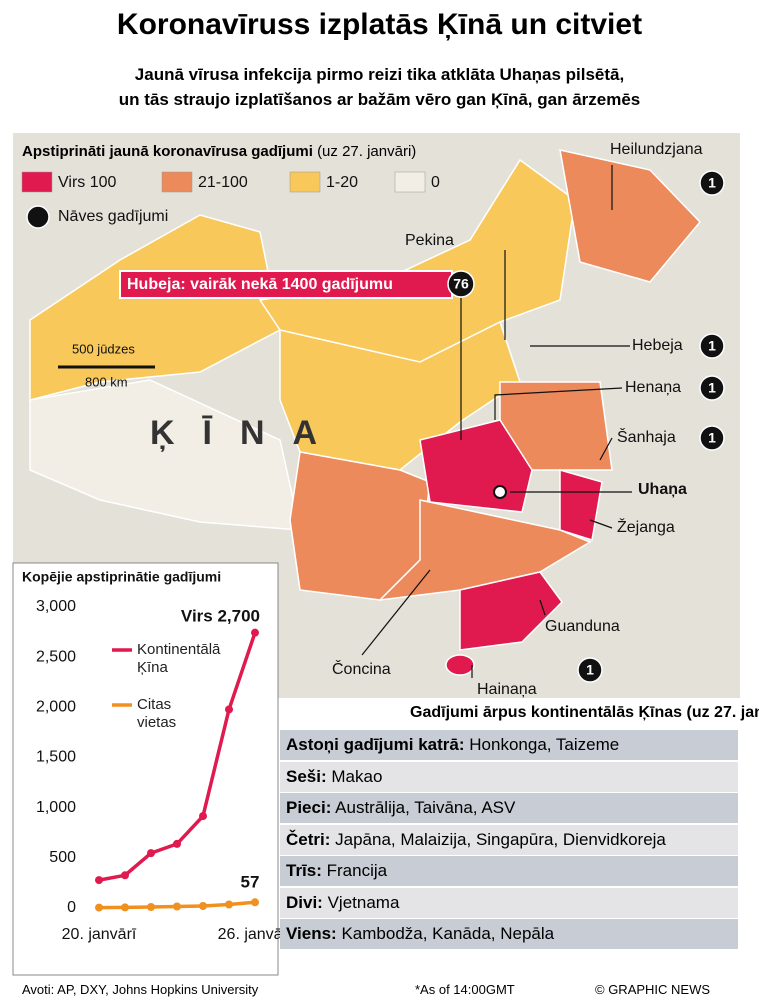 Image resolution: width=759 pixels, height=1000 pixels. I want to click on row-text: Francija, so click(357, 870).